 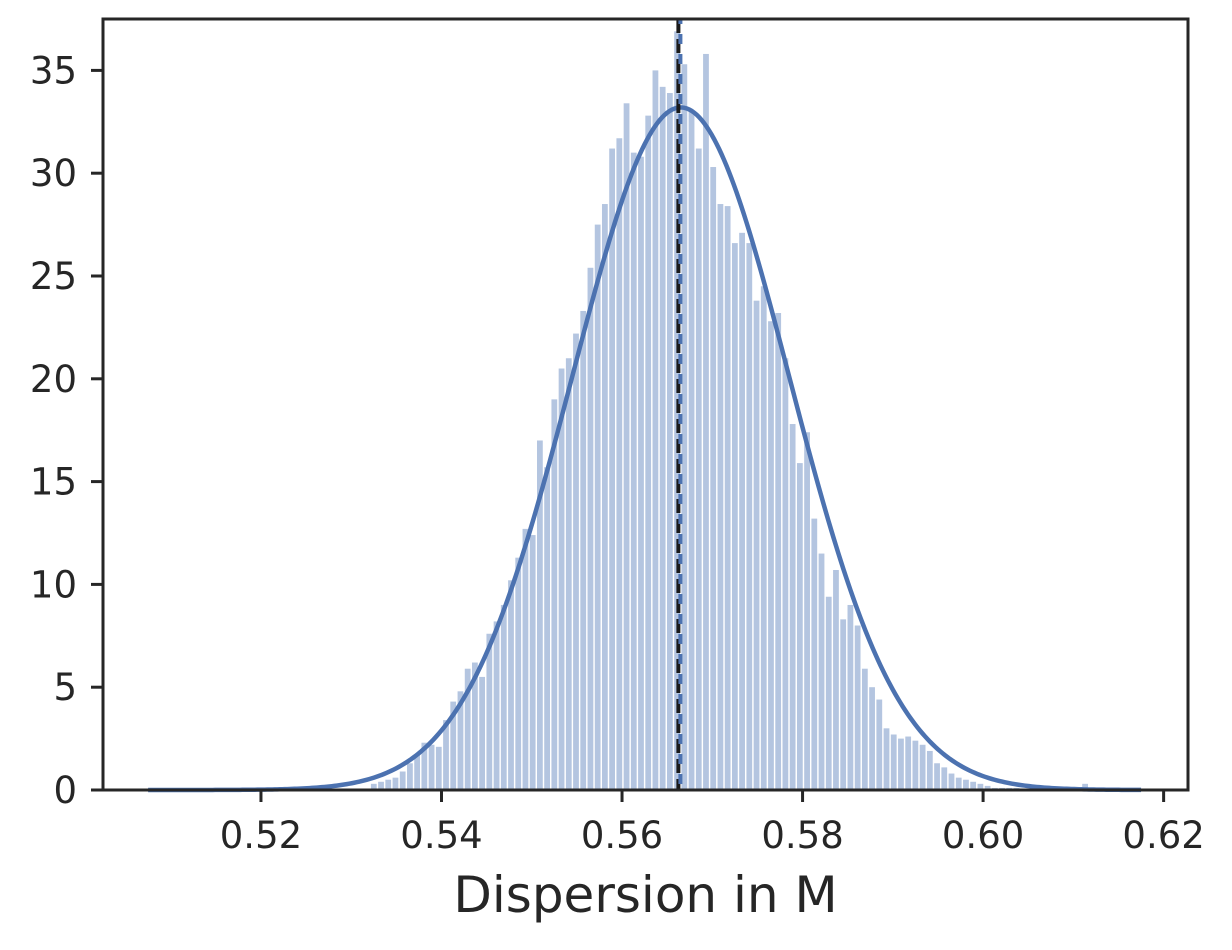 What do you see at coordinates (53, 379) in the screenshot?
I see `y-tick-label: 20` at bounding box center [53, 379].